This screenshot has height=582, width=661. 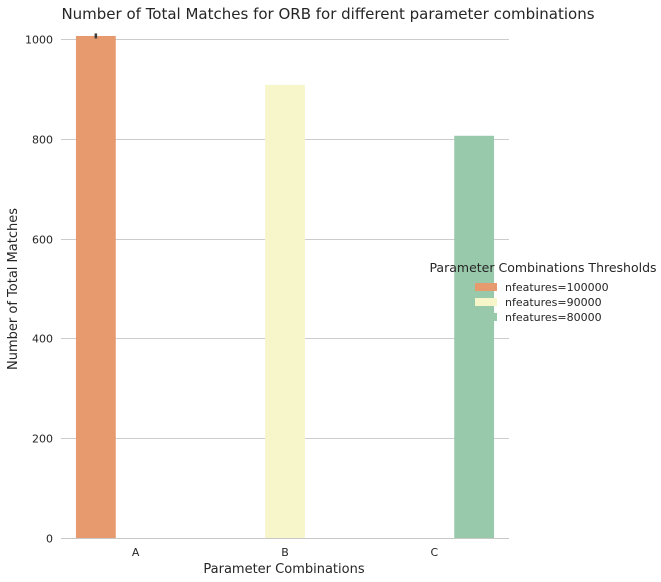 What do you see at coordinates (39, 40) in the screenshot?
I see `y-tick-label: 1000` at bounding box center [39, 40].